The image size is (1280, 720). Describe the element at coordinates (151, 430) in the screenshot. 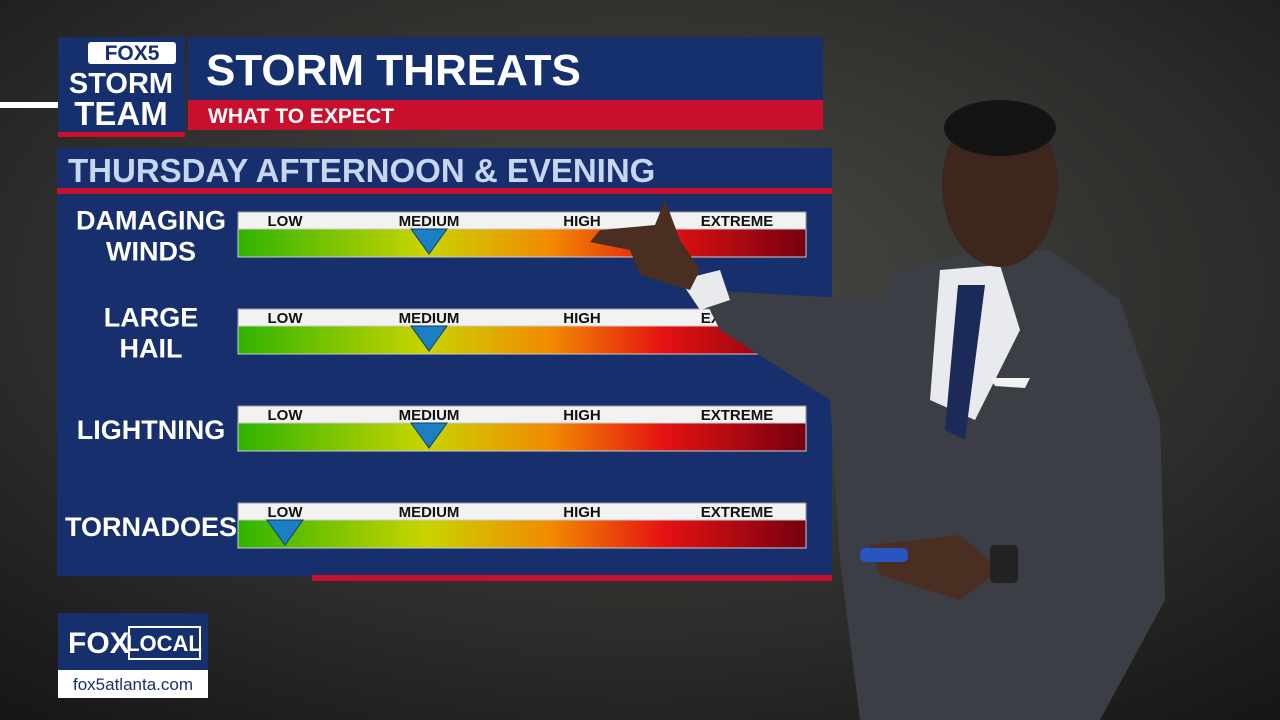

I see `threat-label: LIGHTNING` at that location.